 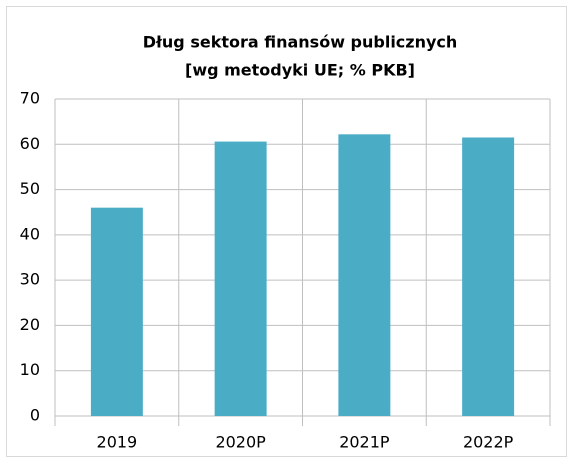 I want to click on y-tick-label: 50, so click(x=30, y=188).